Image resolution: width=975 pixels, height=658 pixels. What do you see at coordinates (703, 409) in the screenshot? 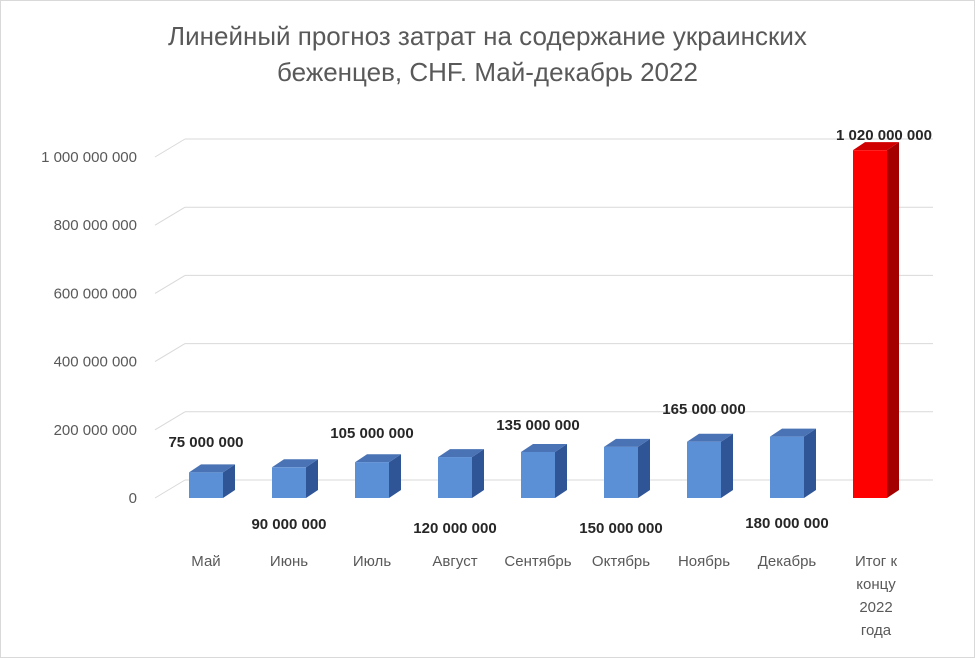
I see `data-label: 165 000 000` at bounding box center [703, 409].